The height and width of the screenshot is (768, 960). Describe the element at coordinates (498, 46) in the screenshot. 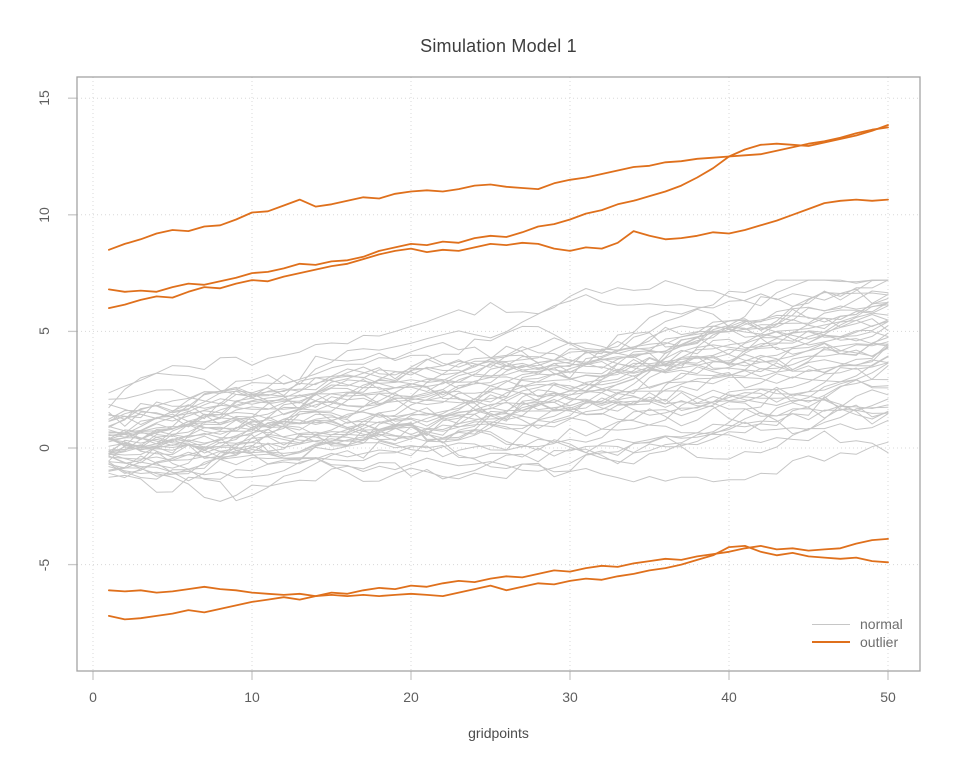

I see `chart-title: Simulation Model 1` at that location.